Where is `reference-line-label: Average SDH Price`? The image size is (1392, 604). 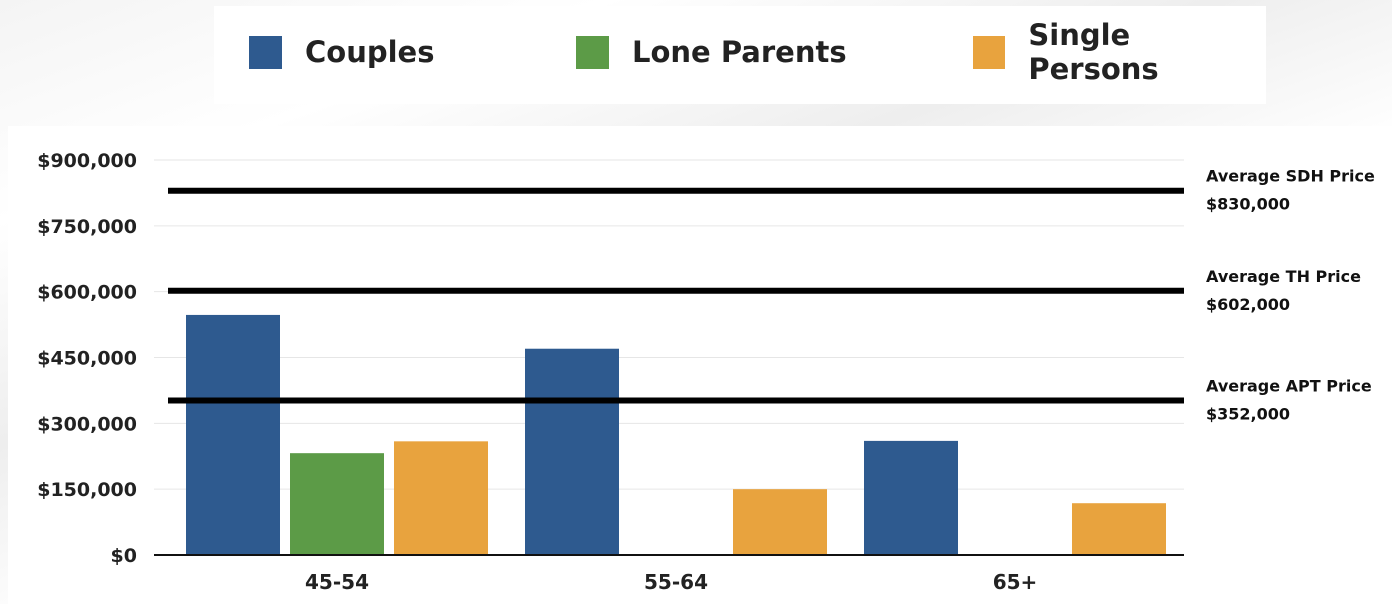
reference-line-label: Average SDH Price is located at coordinates (1290, 176).